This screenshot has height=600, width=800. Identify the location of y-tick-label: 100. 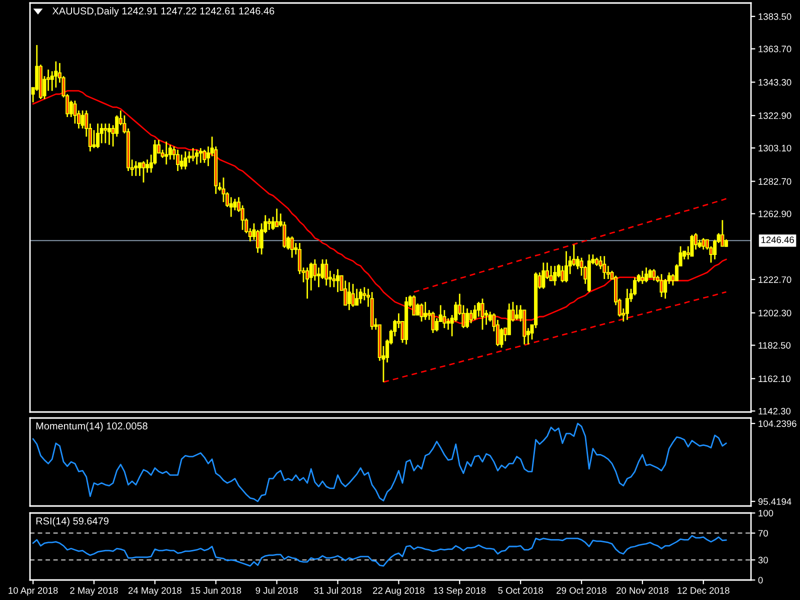
(766, 513).